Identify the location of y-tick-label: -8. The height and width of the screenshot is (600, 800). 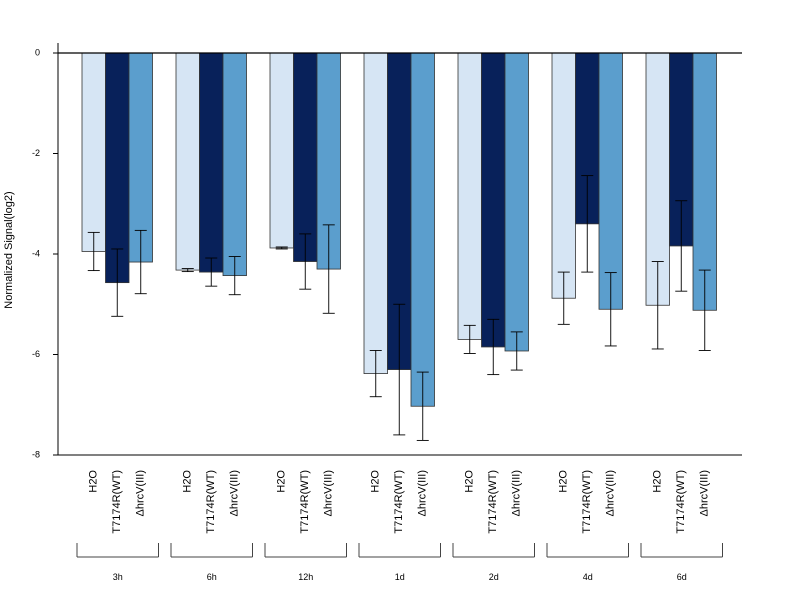
(36, 454).